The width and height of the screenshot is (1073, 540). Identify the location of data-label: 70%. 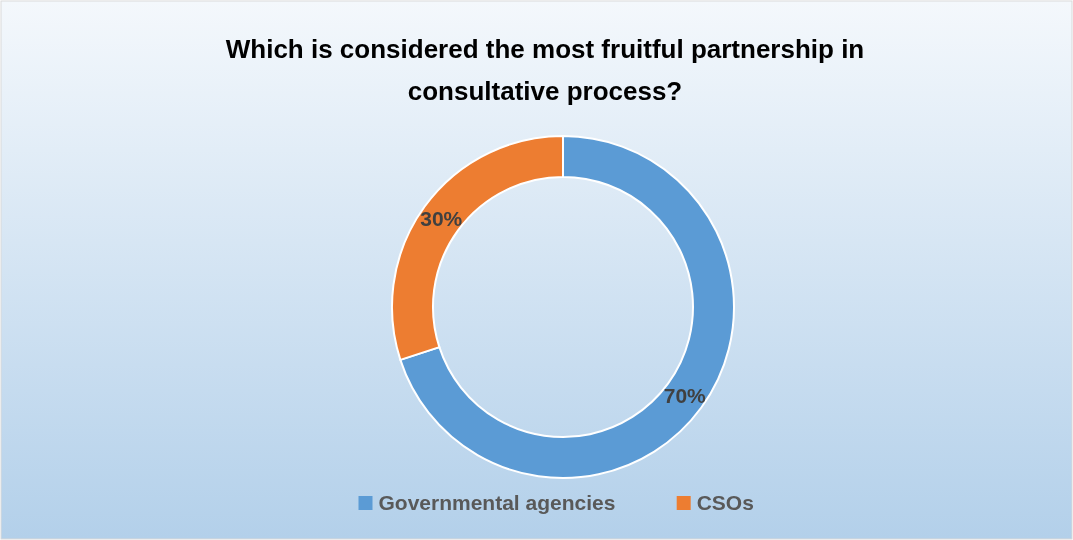
(685, 395).